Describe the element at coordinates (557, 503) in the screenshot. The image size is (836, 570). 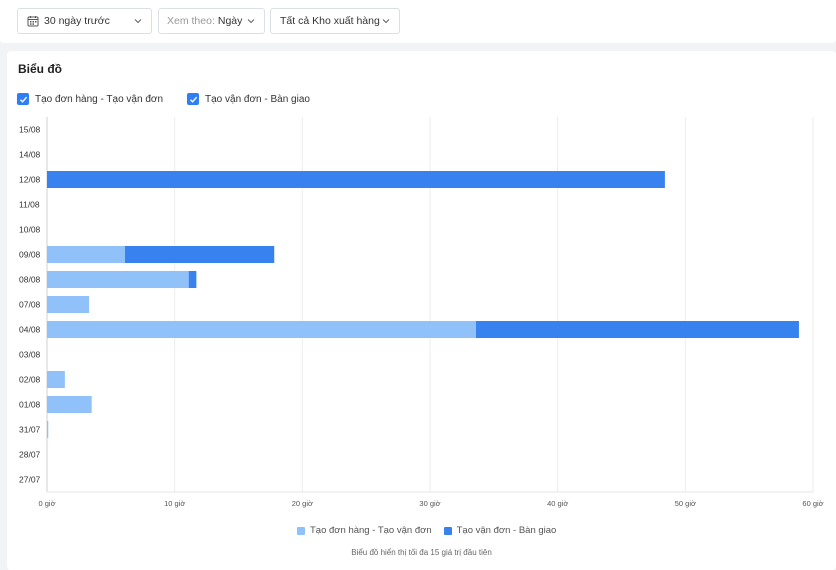
I see `x-tick-label: 40 giờ` at that location.